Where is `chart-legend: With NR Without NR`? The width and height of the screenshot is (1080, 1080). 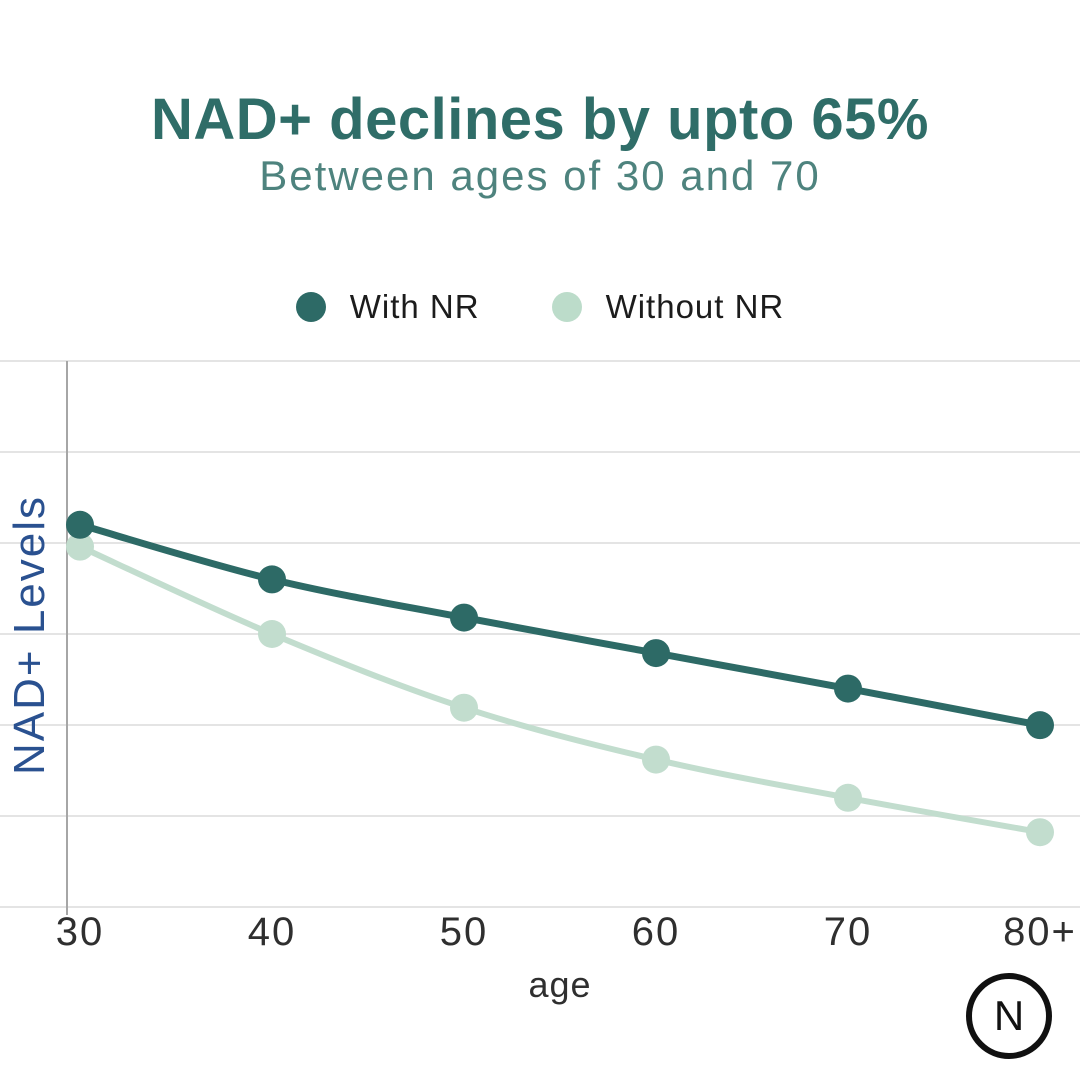
chart-legend: With NR Without NR is located at coordinates (540, 307).